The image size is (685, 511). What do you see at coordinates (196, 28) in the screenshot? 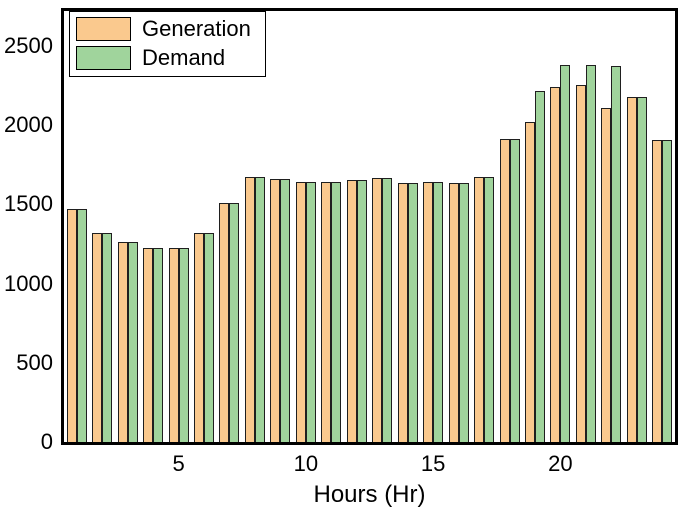
I see `legend-label-generation: Generation` at bounding box center [196, 28].